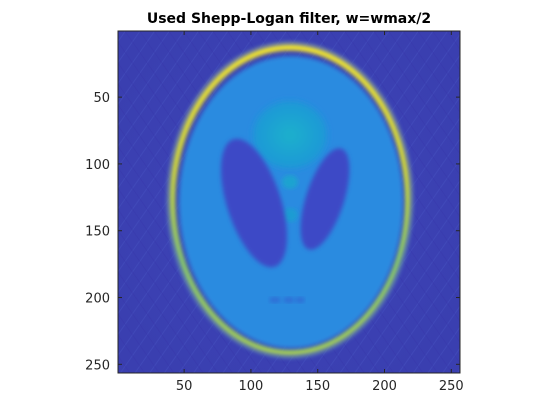 This screenshot has height=420, width=560. I want to click on bottom-dot-center, so click(289, 300).